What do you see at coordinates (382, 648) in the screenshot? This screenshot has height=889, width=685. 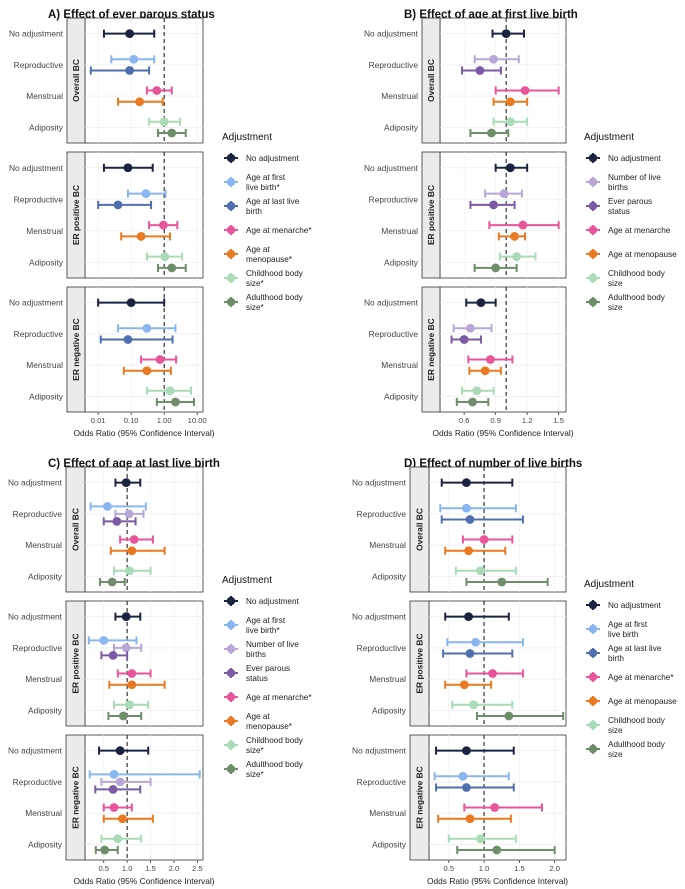 I see `row-label-reproductive: Reproductive` at bounding box center [382, 648].